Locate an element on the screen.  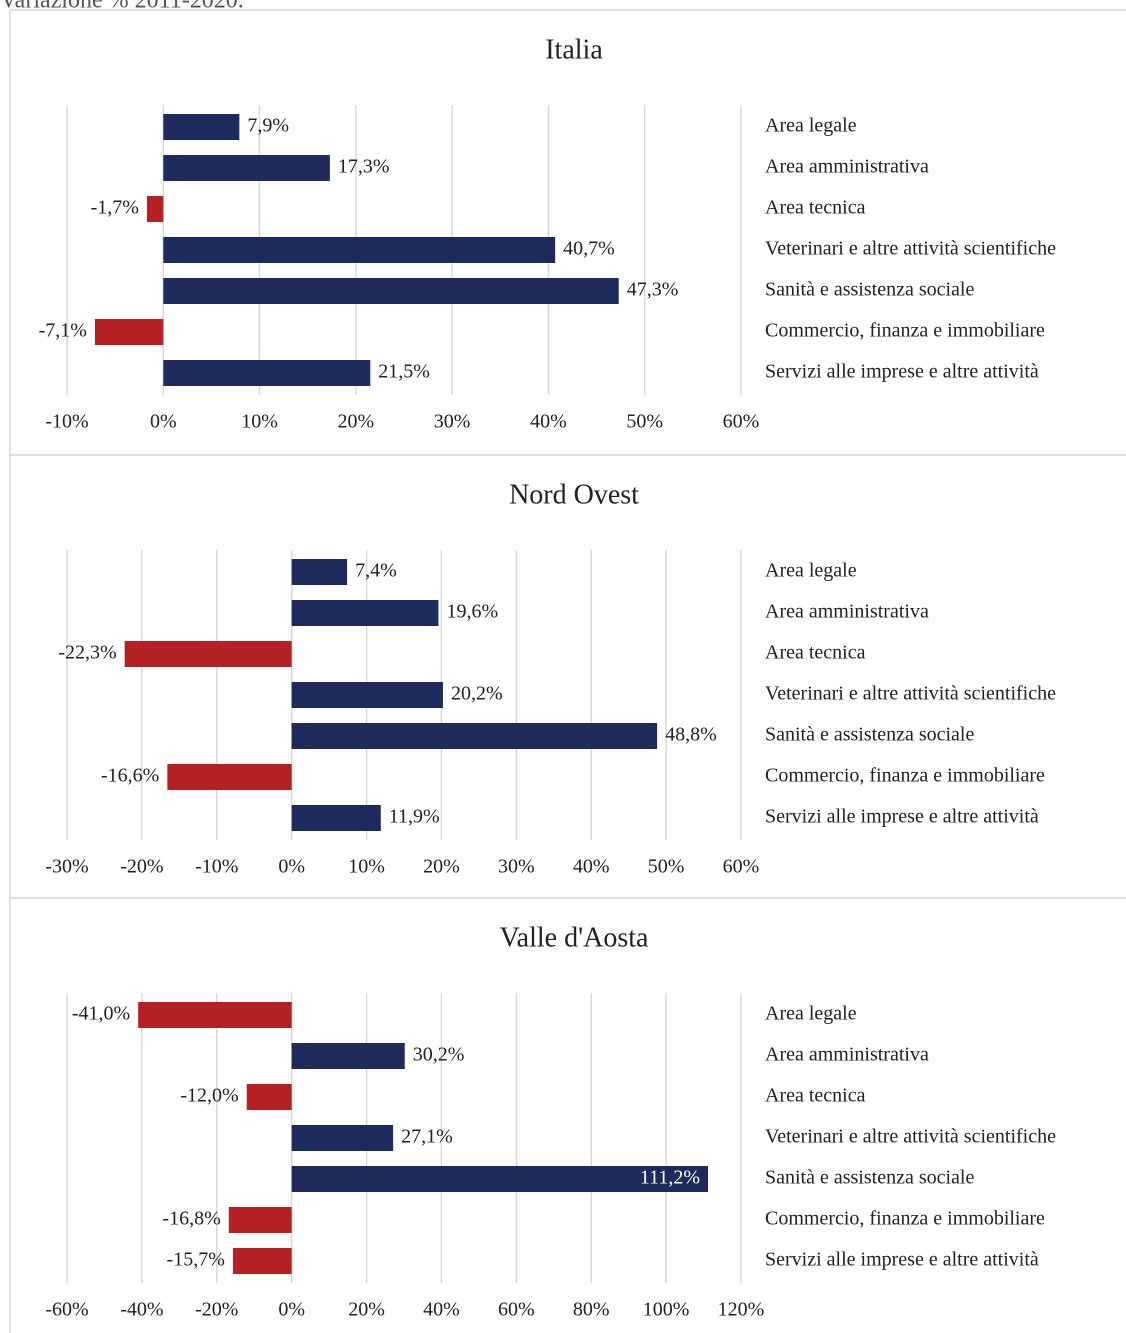
data-label: -22,3% is located at coordinates (87, 653).